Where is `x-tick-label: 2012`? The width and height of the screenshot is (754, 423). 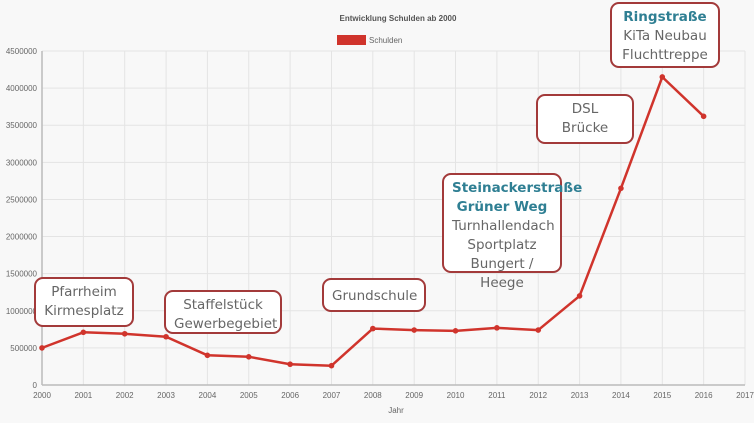
x-tick-label: 2012 is located at coordinates (538, 395).